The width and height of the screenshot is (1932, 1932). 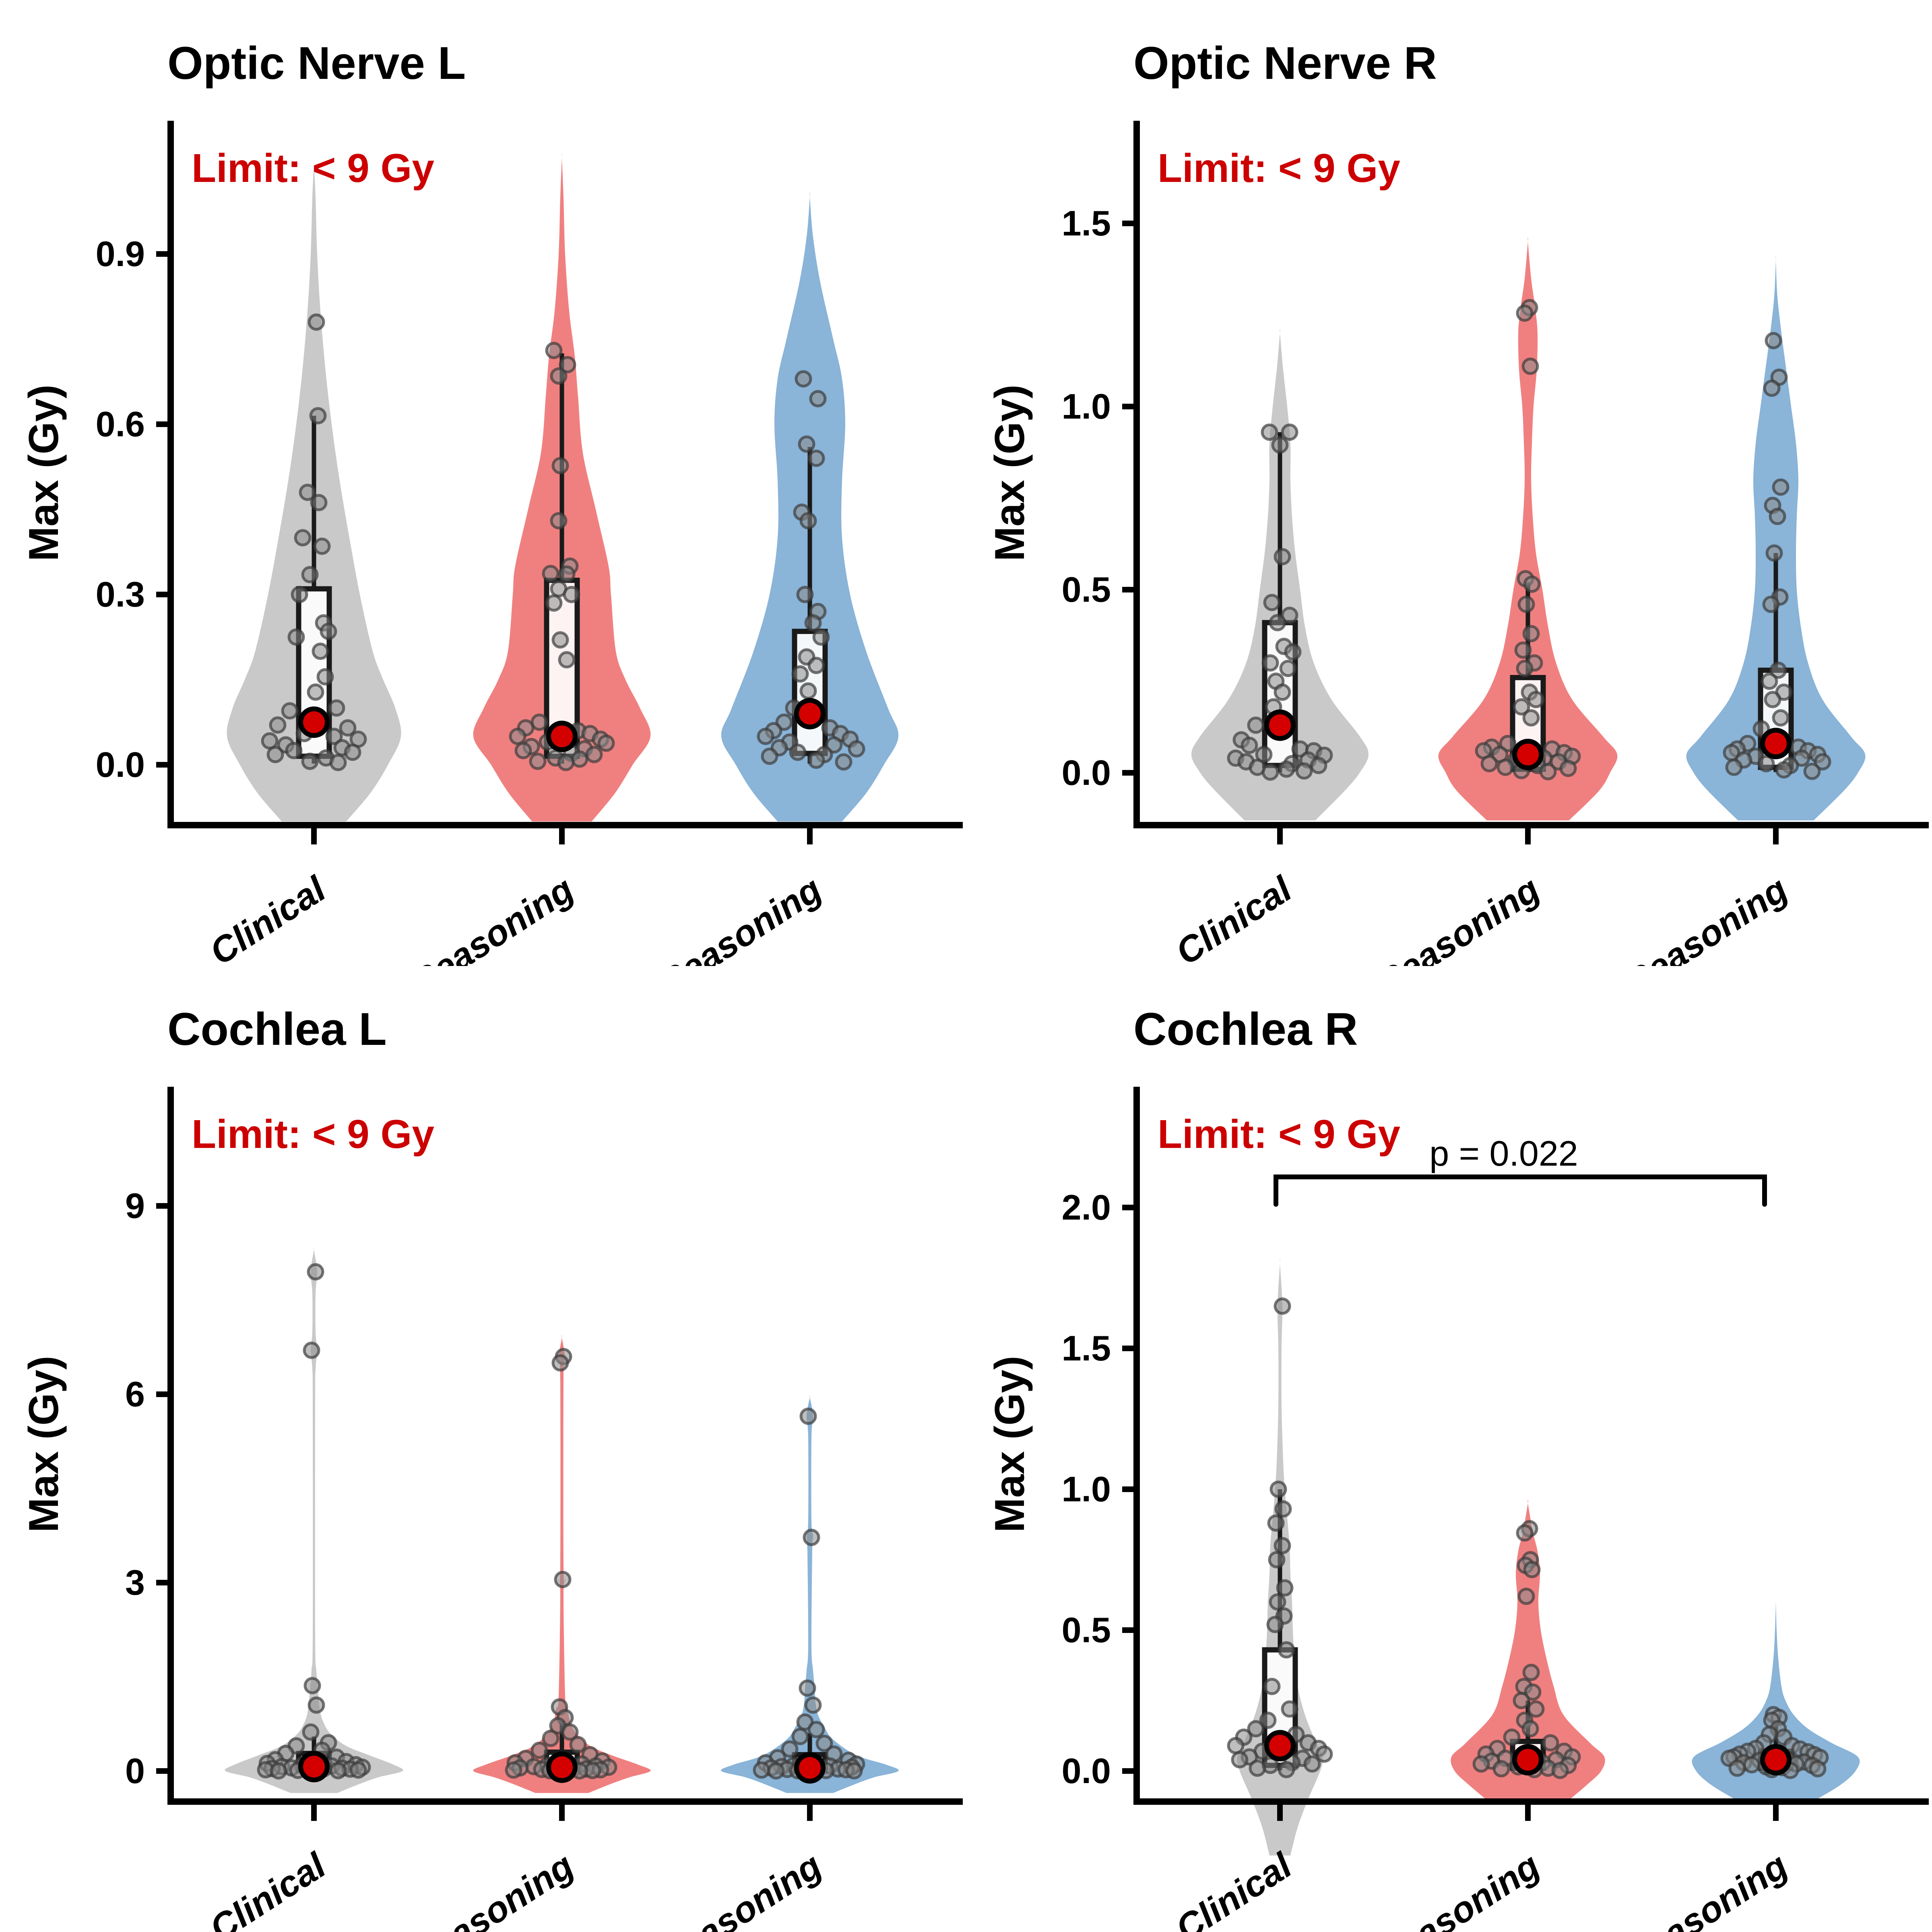 What do you see at coordinates (1528, 529) in the screenshot?
I see `violin-non-reasoning` at bounding box center [1528, 529].